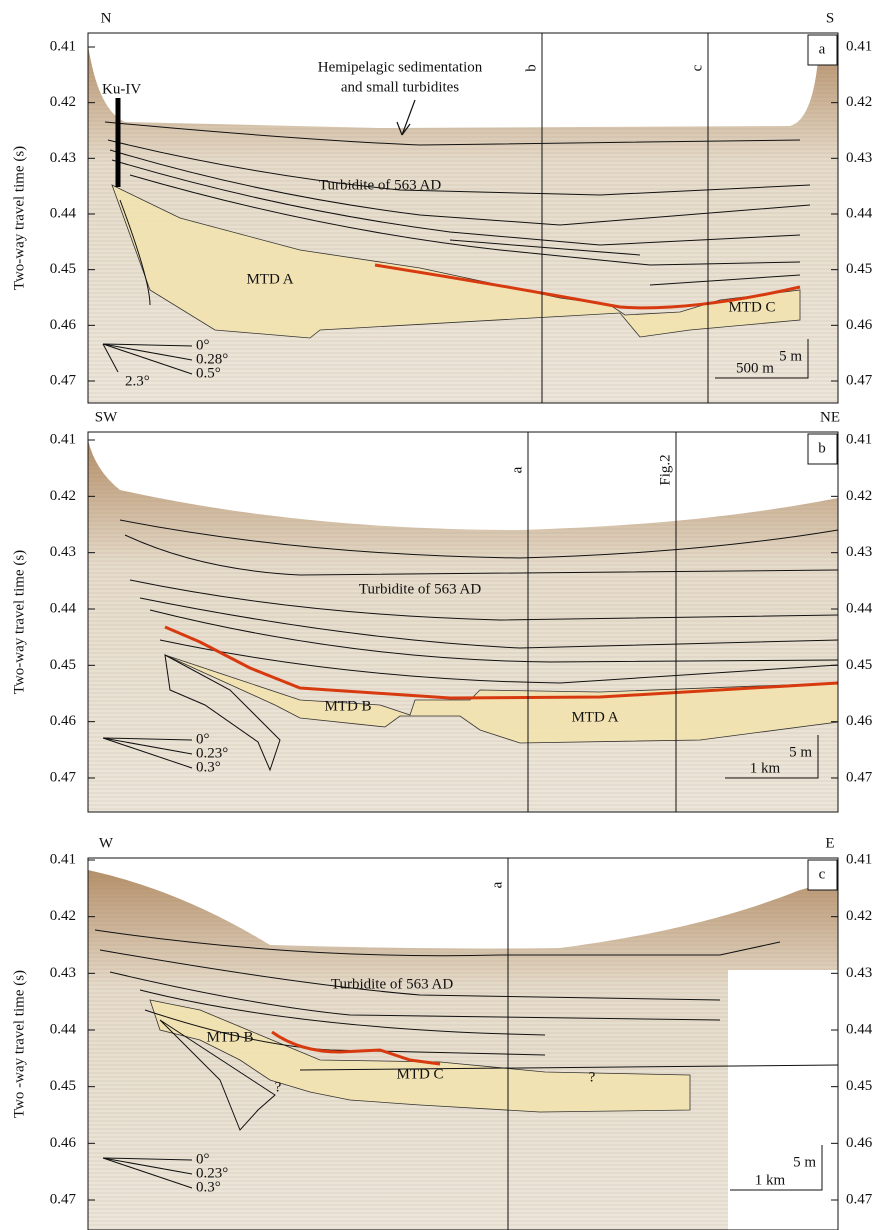 The width and height of the screenshot is (893, 1230). What do you see at coordinates (783, 1100) in the screenshot?
I see `blank-area` at bounding box center [783, 1100].